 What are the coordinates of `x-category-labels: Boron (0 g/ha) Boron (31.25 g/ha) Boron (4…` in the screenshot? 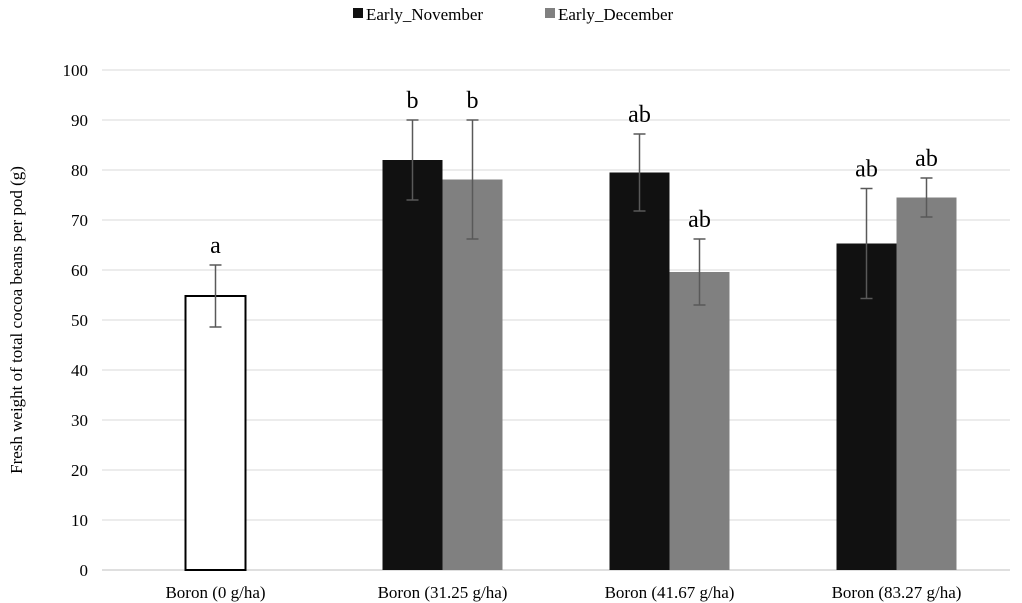 It's located at (563, 592).